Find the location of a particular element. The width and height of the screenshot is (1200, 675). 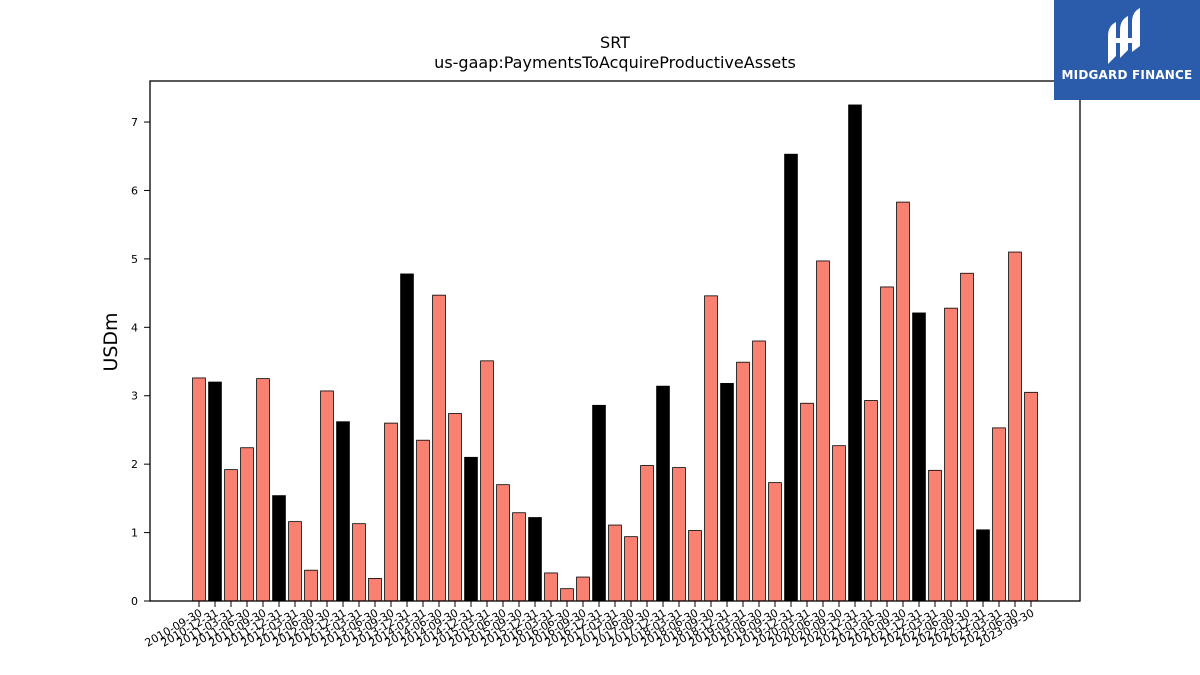

midgard-logo-icon is located at coordinates (1124, 36).